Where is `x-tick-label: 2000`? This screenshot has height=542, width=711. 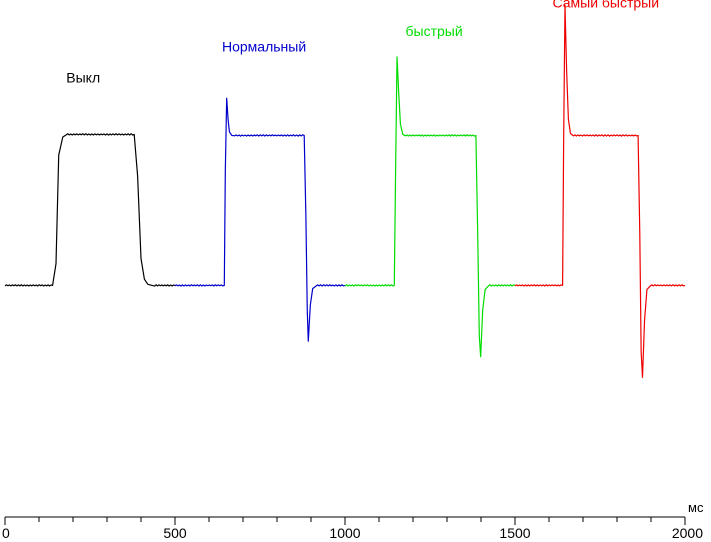
x-tick-label: 2000 is located at coordinates (687, 533).